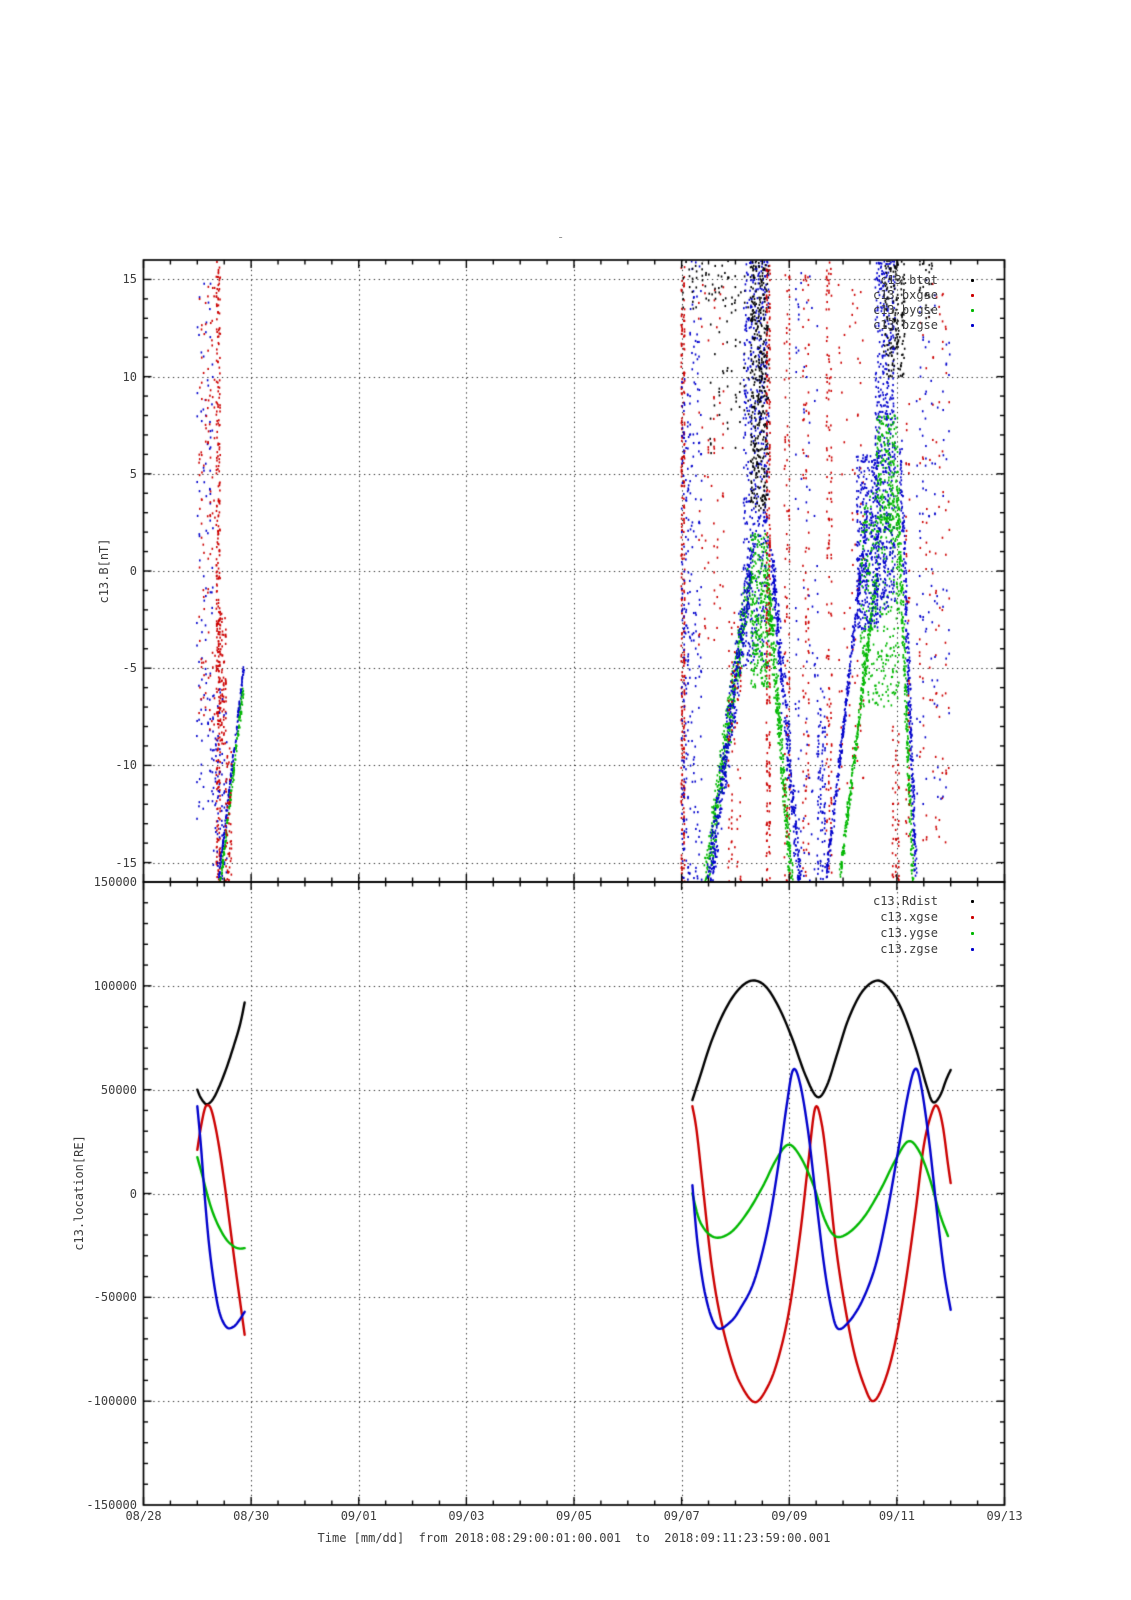 The image size is (1131, 1600). What do you see at coordinates (1004, 1516) in the screenshot?
I see `x-tick-label: 09/13` at bounding box center [1004, 1516].